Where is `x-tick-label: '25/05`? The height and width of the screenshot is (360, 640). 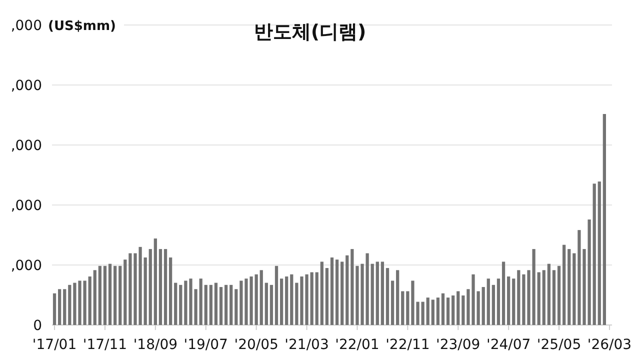 x-tick-label: '25/05 is located at coordinates (559, 345).